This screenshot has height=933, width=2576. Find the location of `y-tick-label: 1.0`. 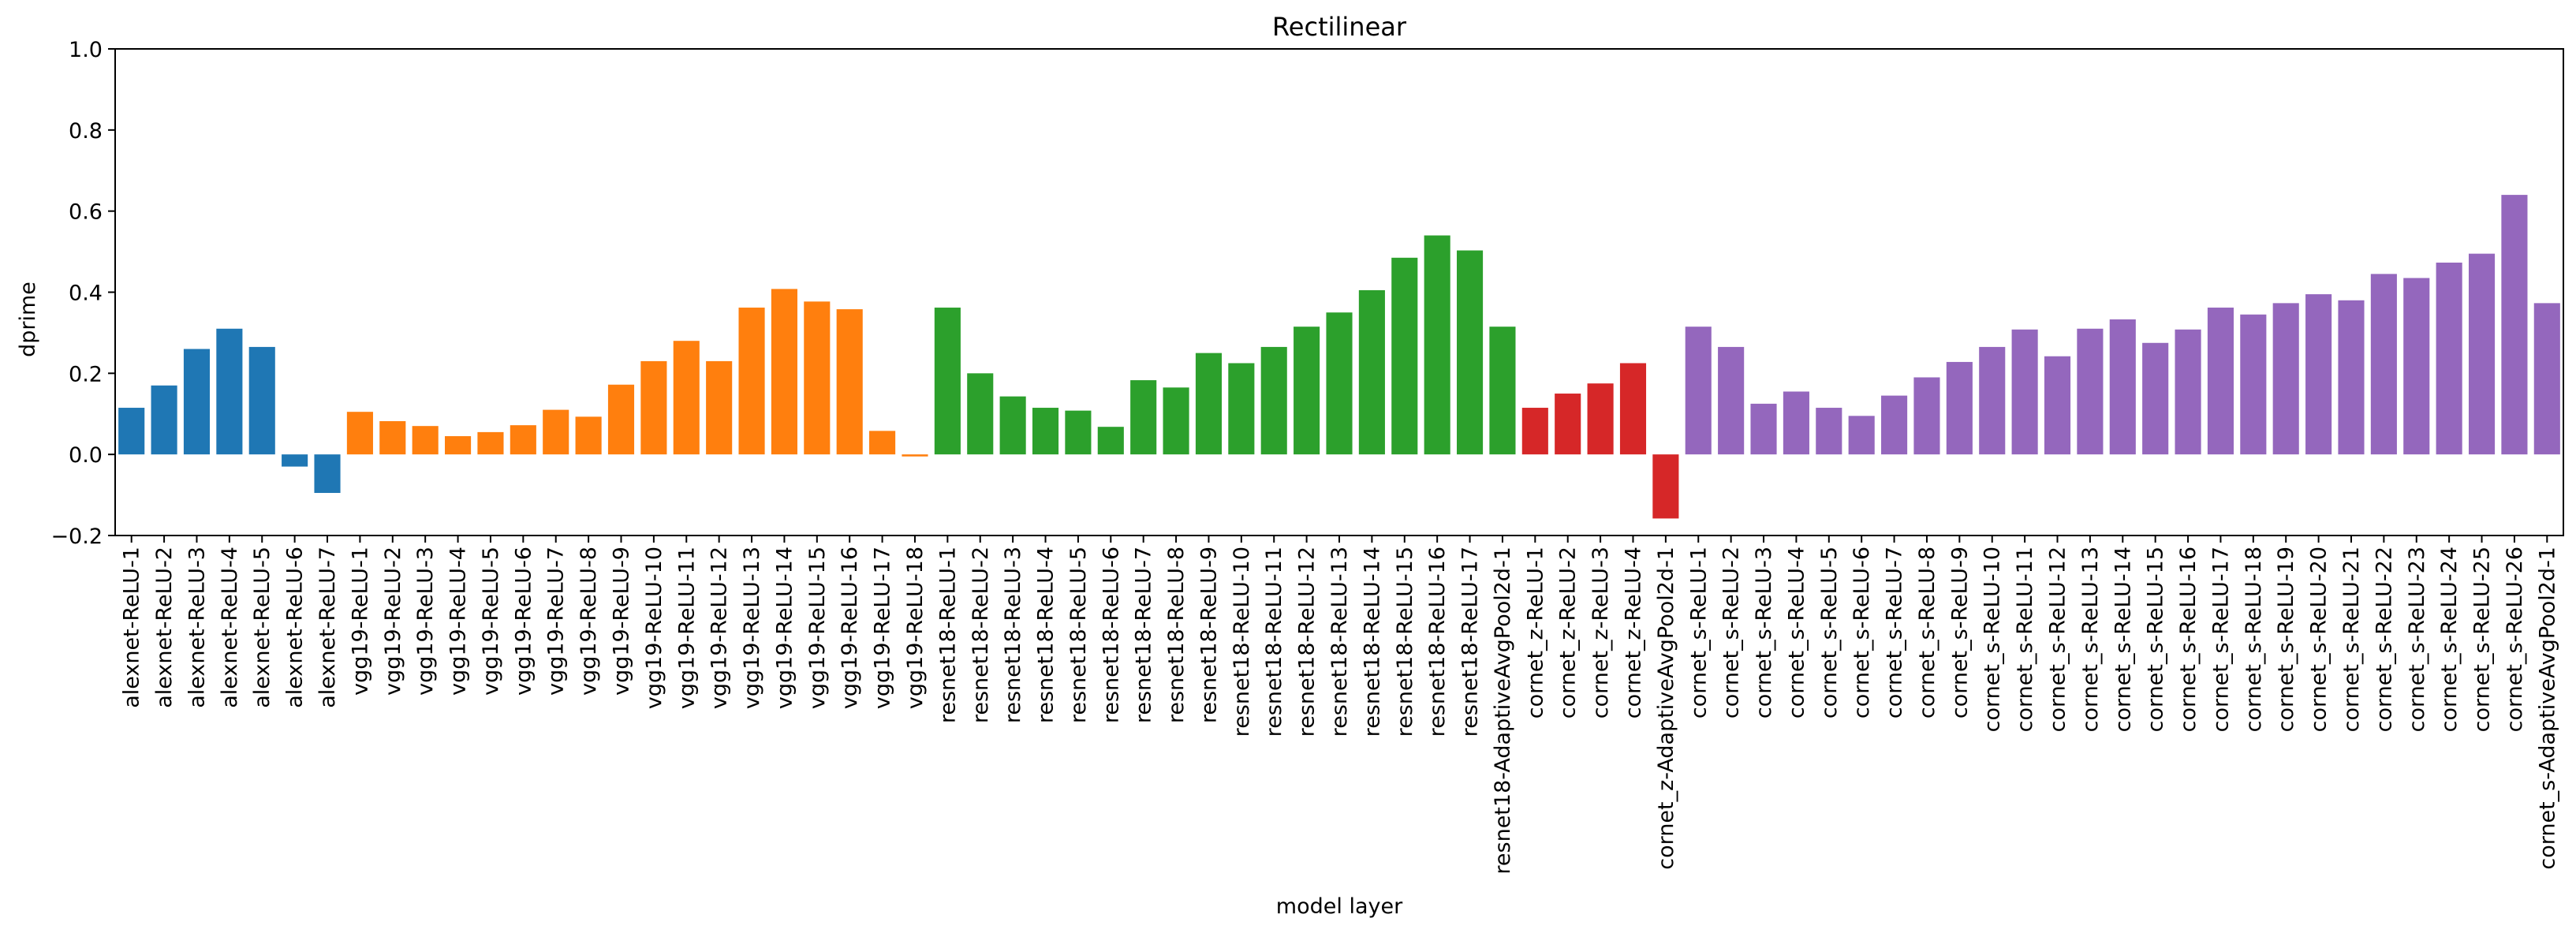

y-tick-label: 1.0 is located at coordinates (86, 50).